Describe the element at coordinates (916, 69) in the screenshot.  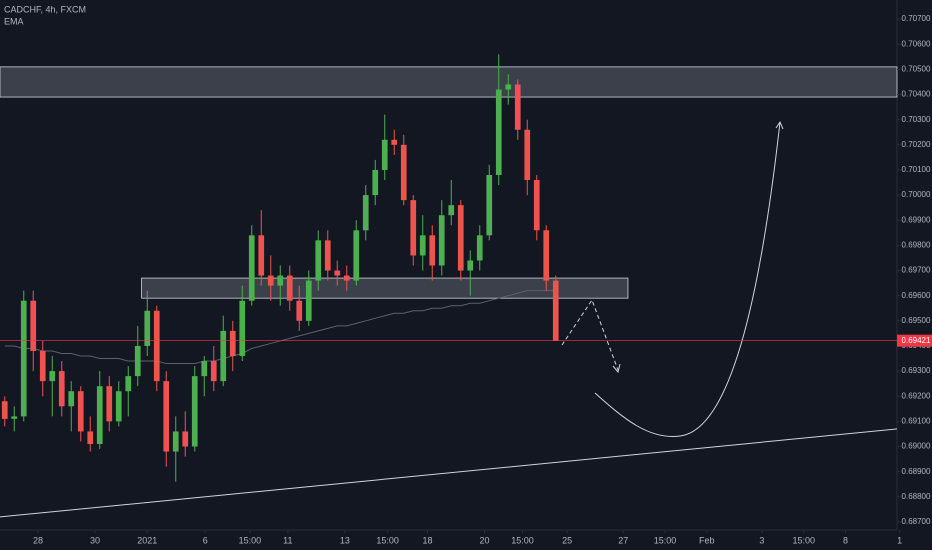
I see `y-tick-label: 0.70500` at that location.